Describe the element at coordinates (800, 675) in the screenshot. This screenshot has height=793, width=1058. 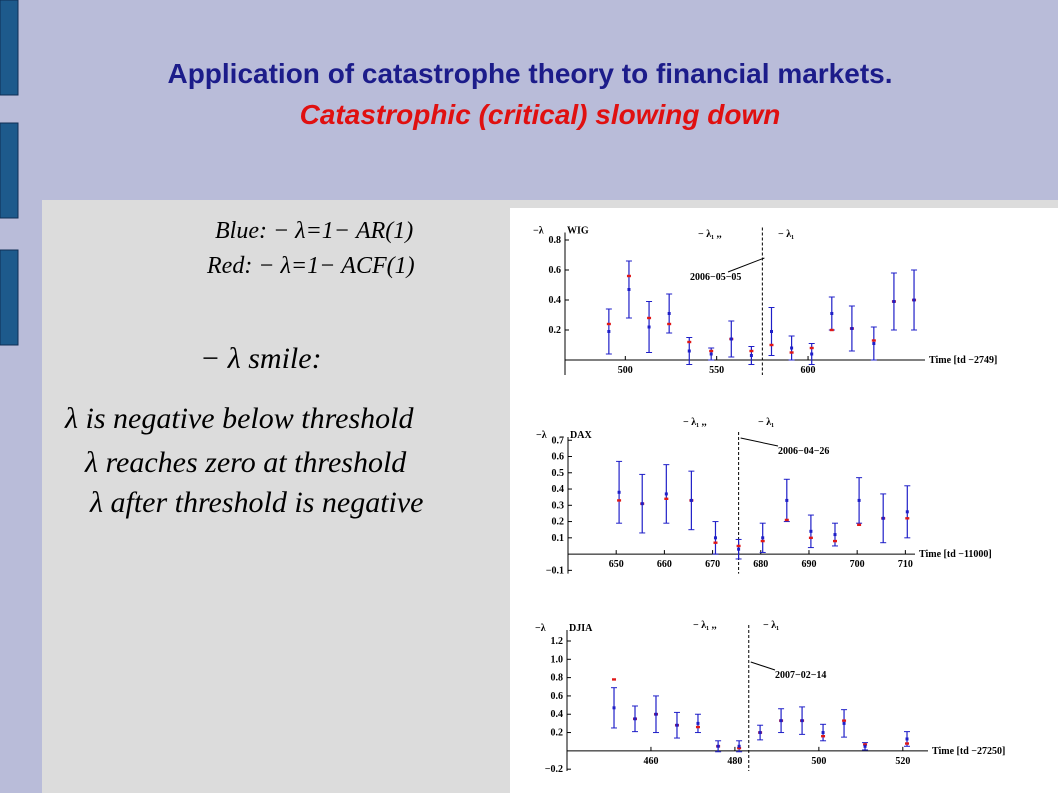
I see `date-label: 2007−02−14` at that location.